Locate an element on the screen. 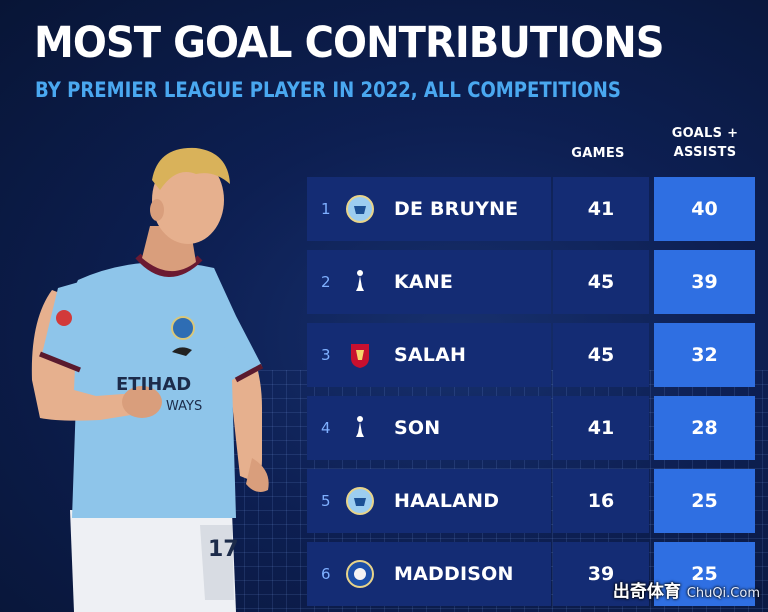  goal-contributions-value: 40 is located at coordinates (704, 209).